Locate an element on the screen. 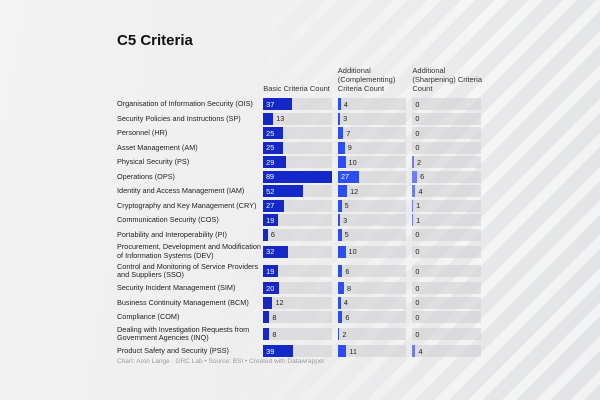 This screenshot has height=400, width=600. value-bar: 52 is located at coordinates (283, 191).